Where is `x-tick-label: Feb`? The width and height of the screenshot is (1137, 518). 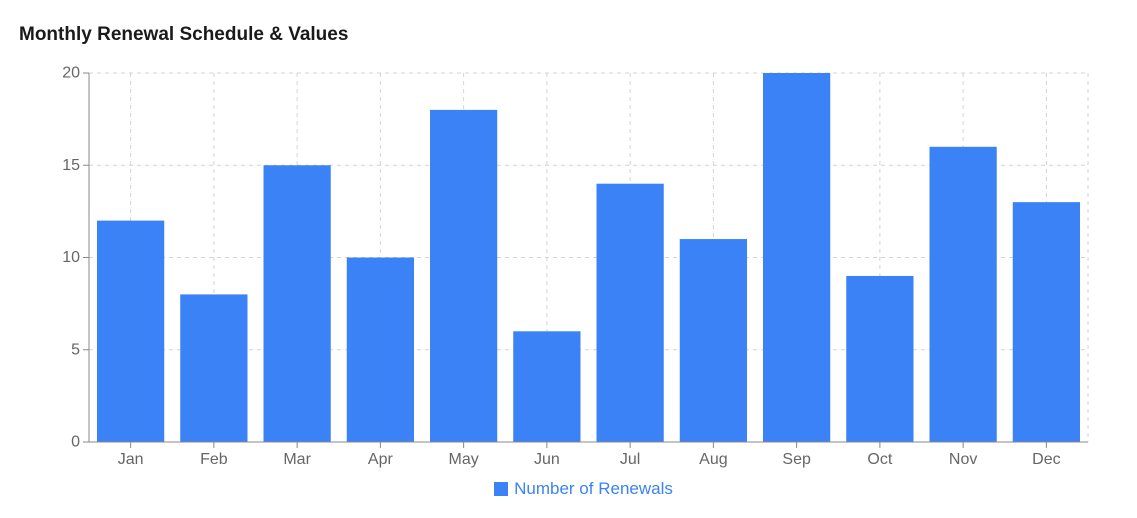
x-tick-label: Feb is located at coordinates (214, 459).